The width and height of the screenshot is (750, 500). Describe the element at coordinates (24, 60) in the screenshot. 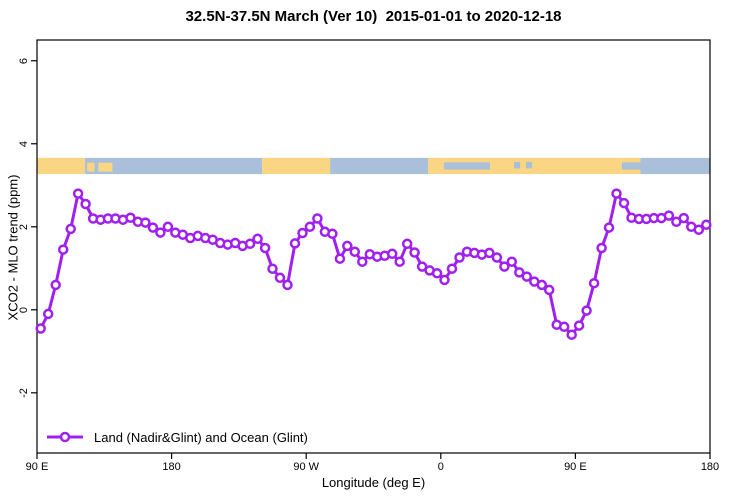

I see `y-tick-label: 6` at that location.